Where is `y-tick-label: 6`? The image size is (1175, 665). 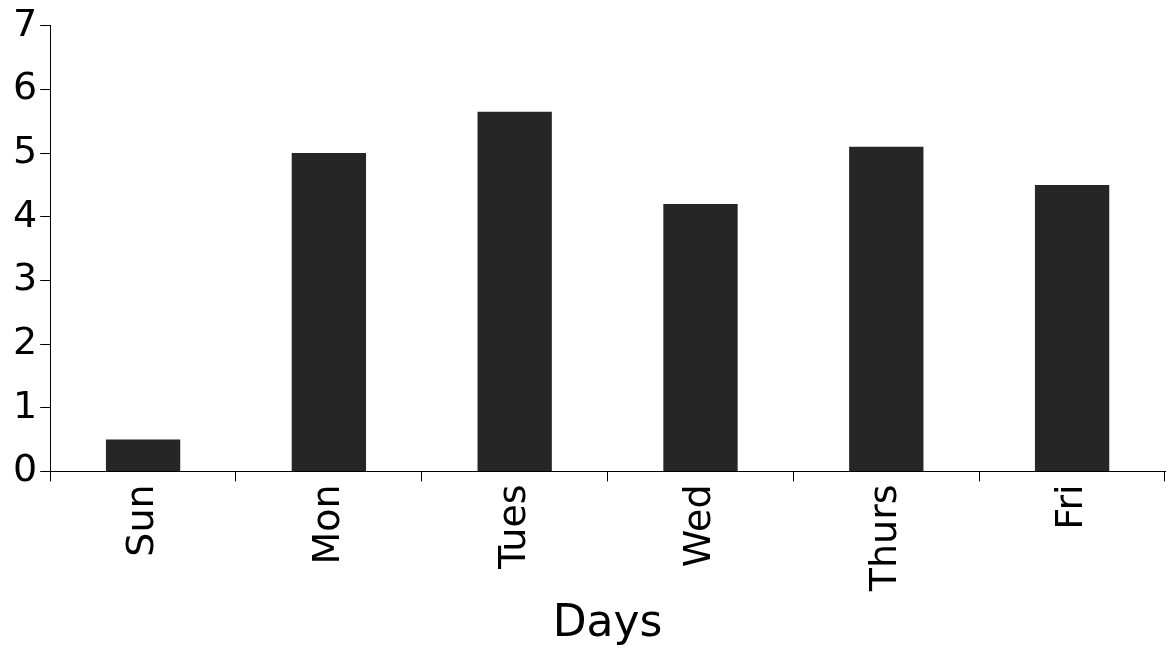 y-tick-label: 6 is located at coordinates (25, 86).